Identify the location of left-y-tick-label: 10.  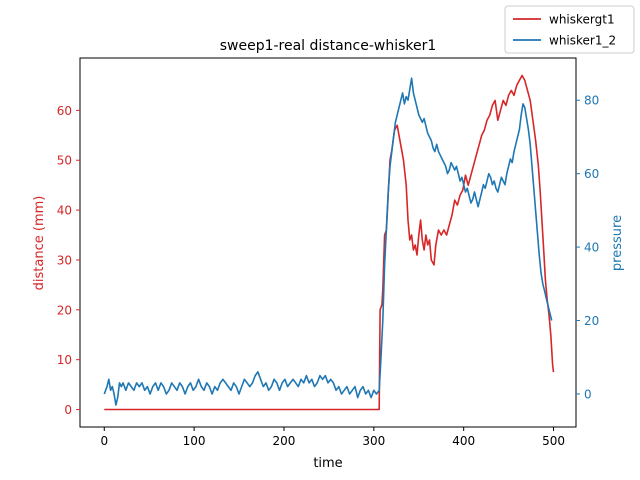
(64, 360).